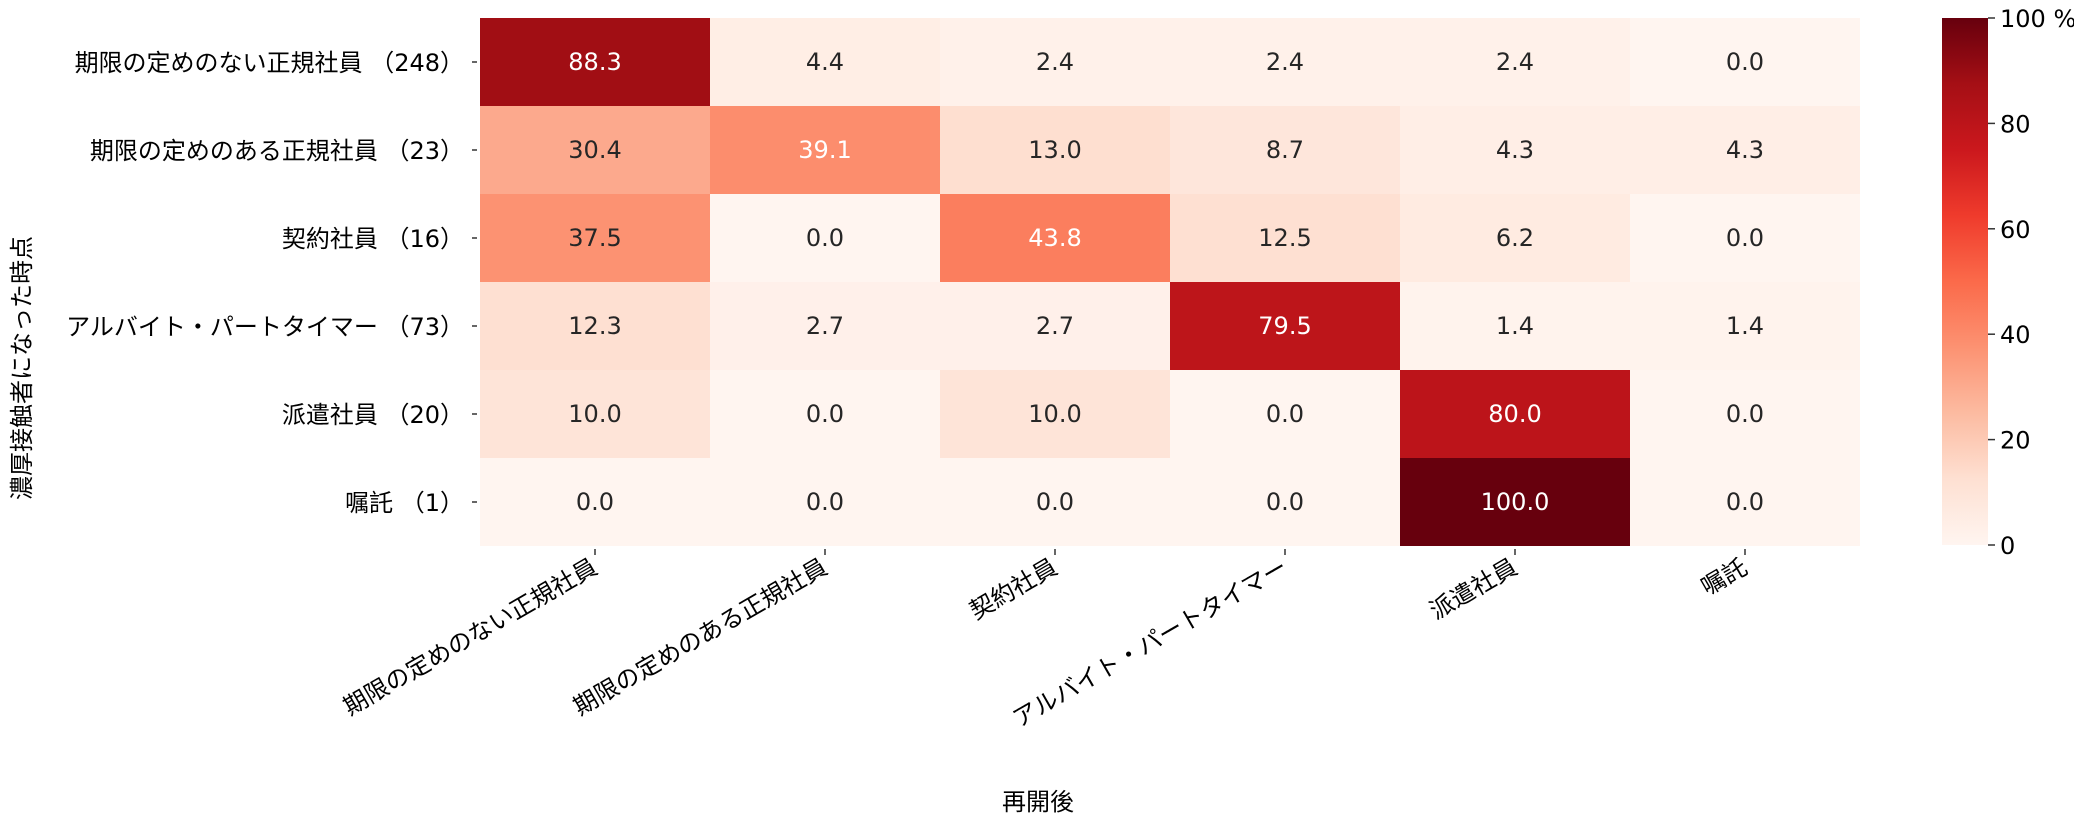 The width and height of the screenshot is (2074, 819). I want to click on y-tick-label: 期限の定めのある正規社員 （23）, so click(277, 151).